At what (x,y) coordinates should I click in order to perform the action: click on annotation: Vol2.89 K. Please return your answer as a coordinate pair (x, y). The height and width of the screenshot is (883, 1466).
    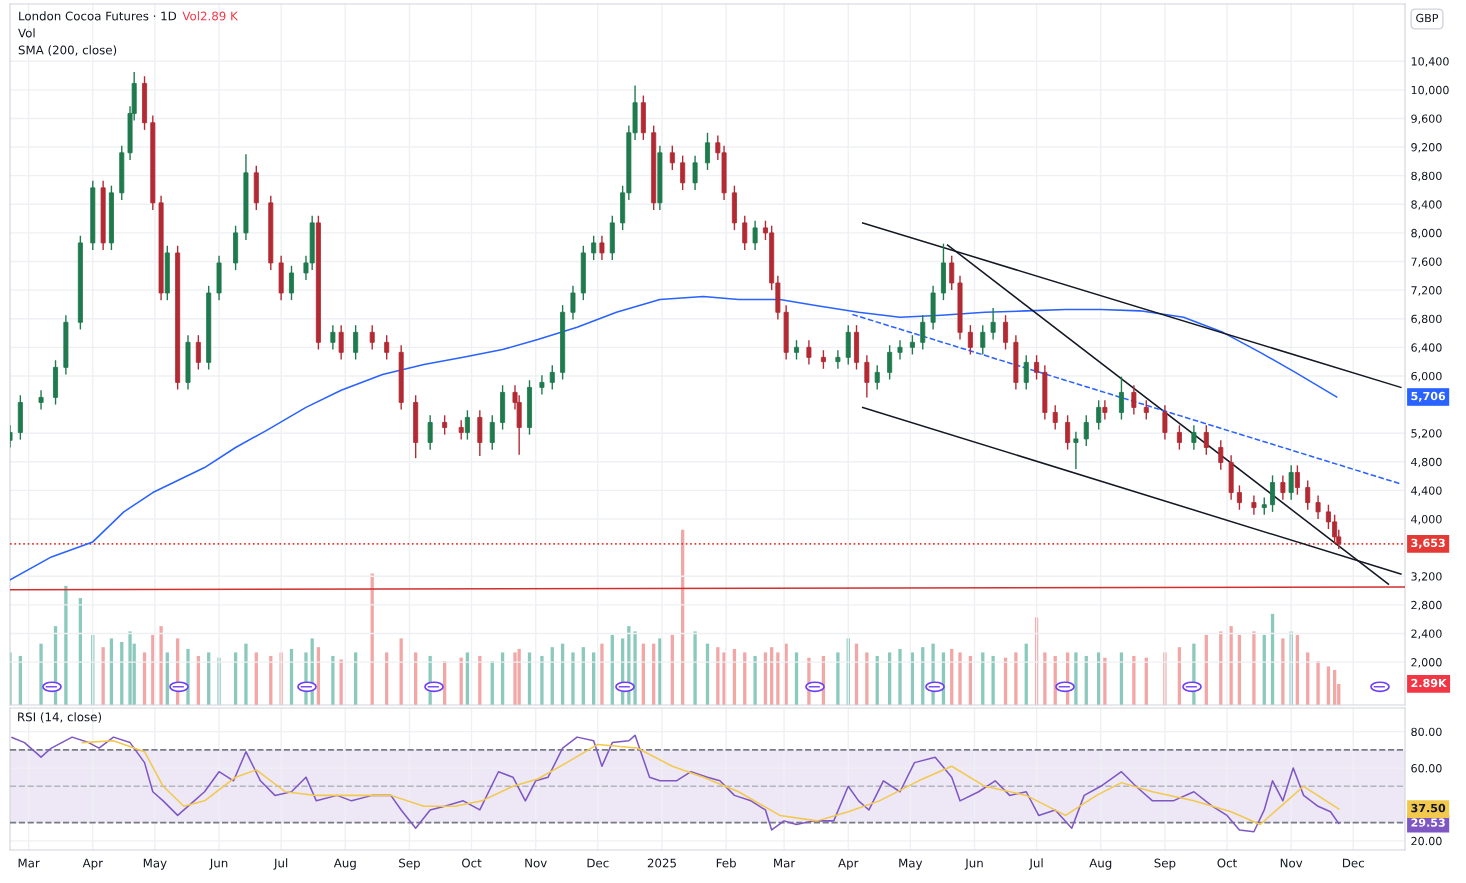
    Looking at the image, I should click on (210, 16).